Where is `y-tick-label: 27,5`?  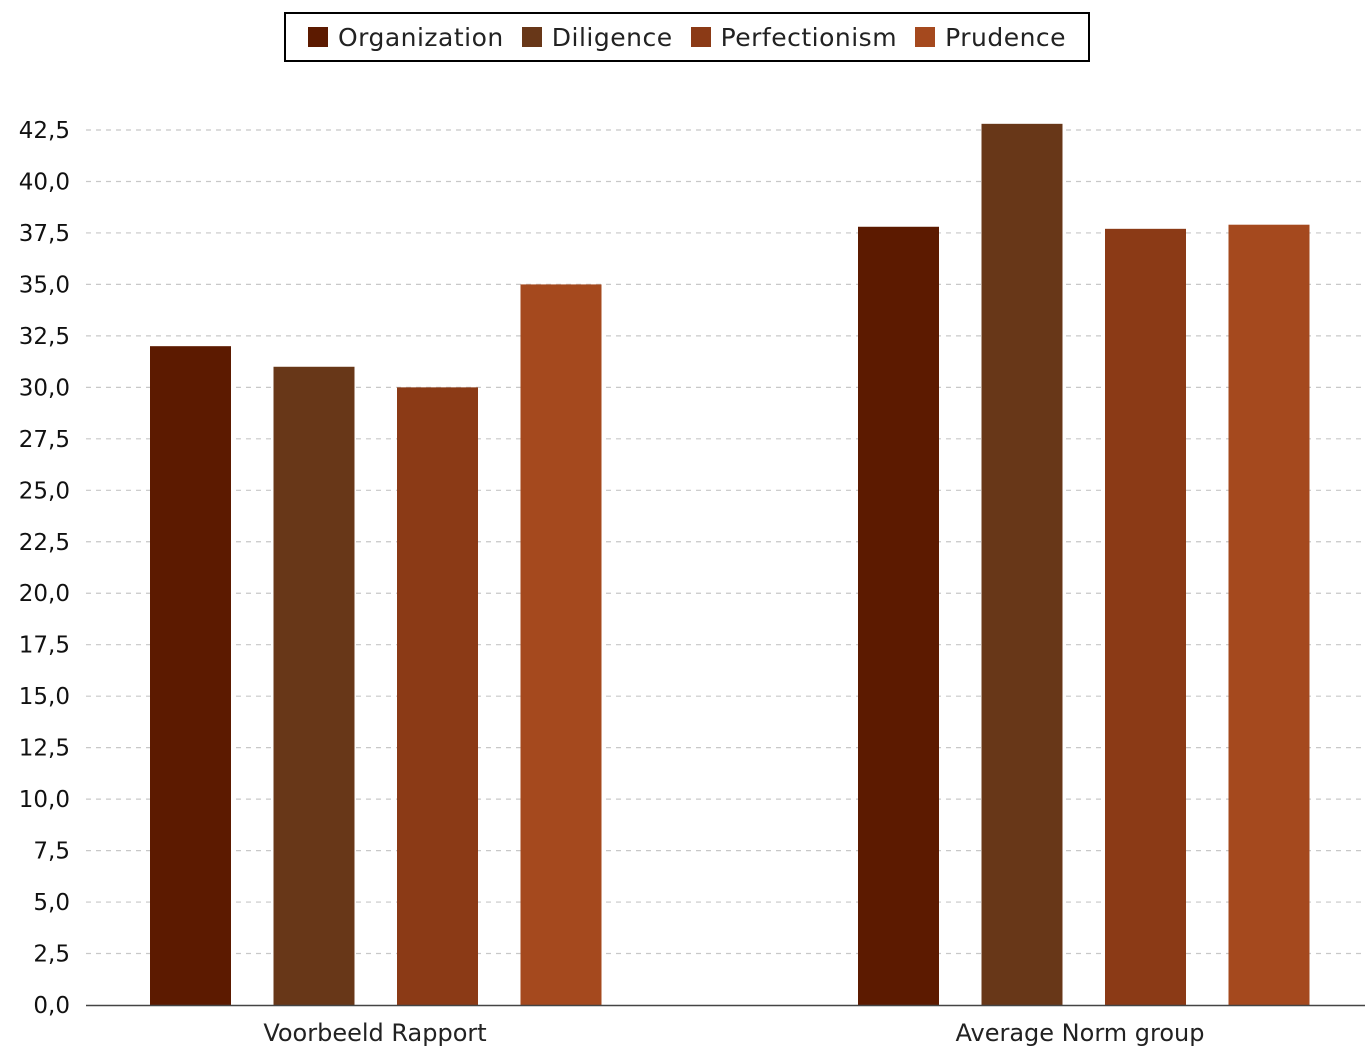 y-tick-label: 27,5 is located at coordinates (44, 440).